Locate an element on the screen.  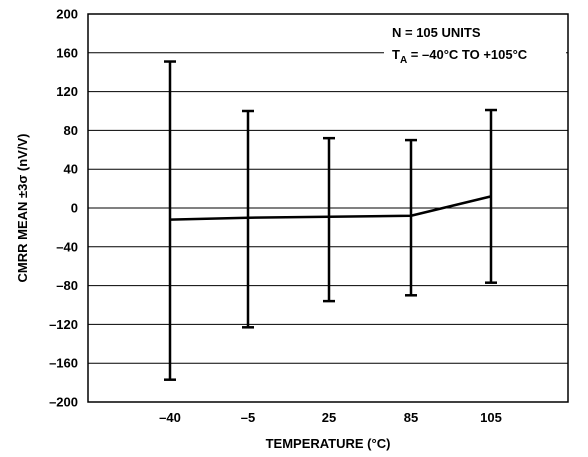
x-tick-label: –40 is located at coordinates (170, 417).